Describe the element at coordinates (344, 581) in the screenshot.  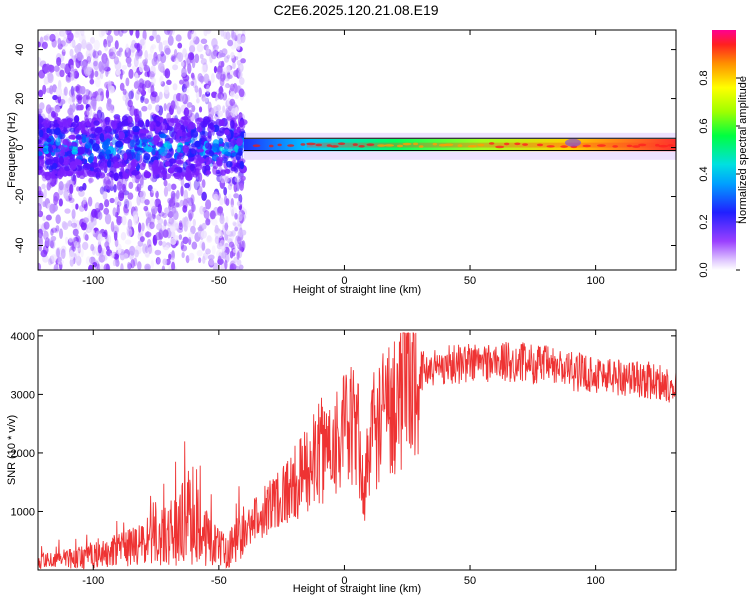
I see `x-tick-label: 0` at that location.